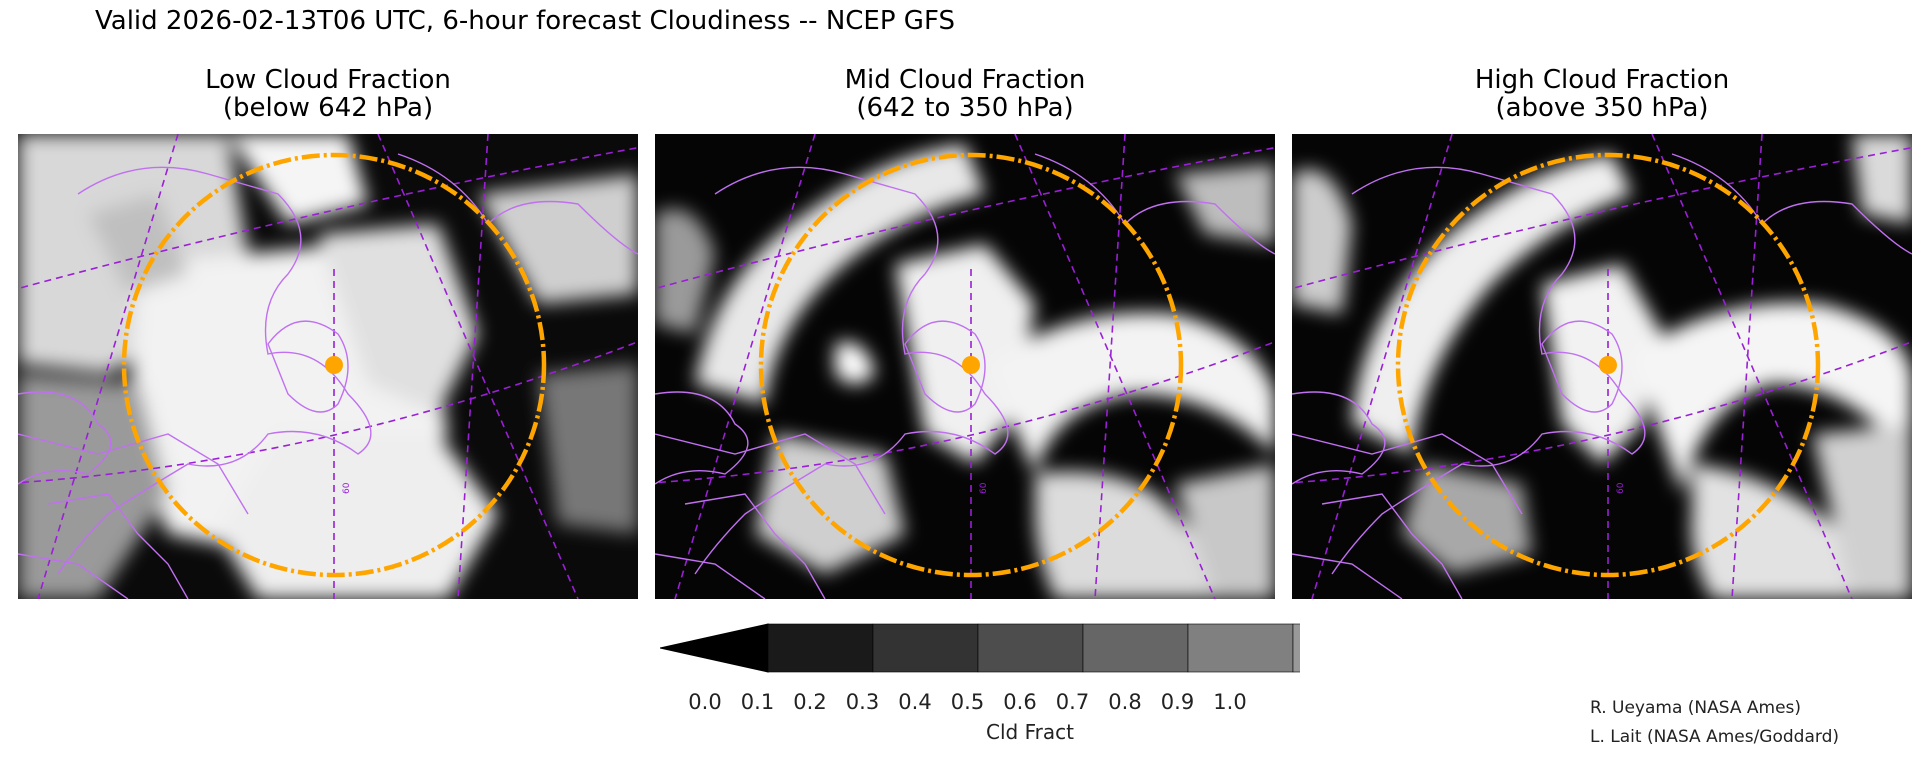  I want to click on panel-title-mid-cloud: Mid Cloud Fraction (642 to 350 hPa), so click(965, 94).